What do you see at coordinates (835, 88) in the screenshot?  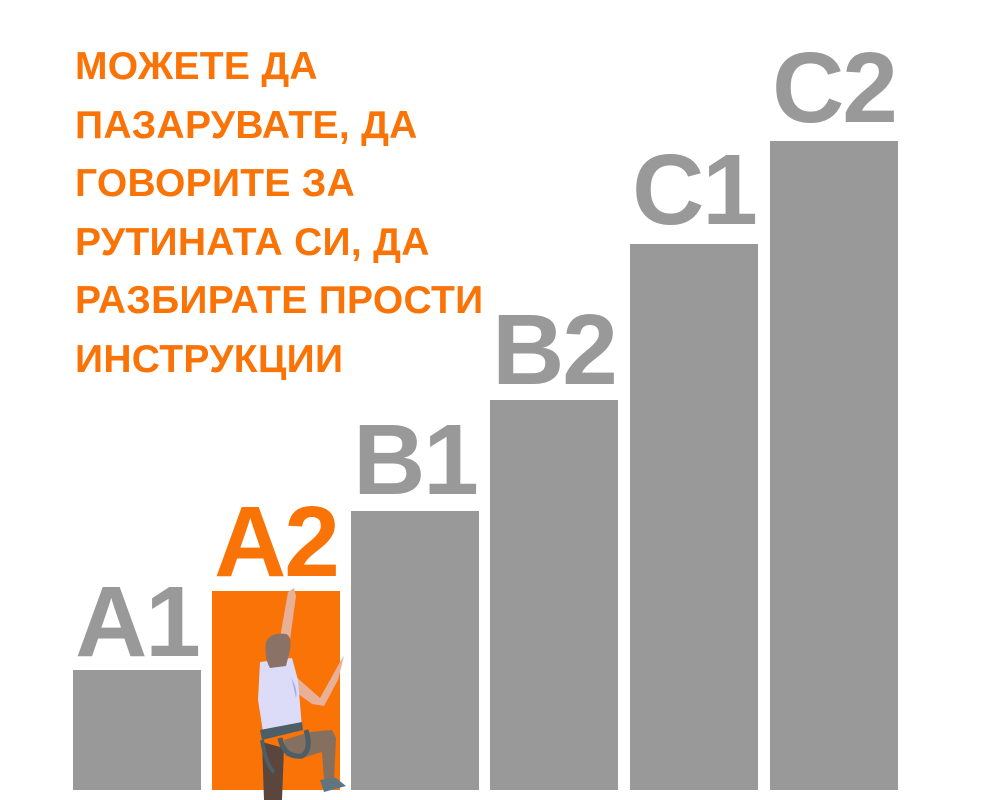 I see `level-label-c2: C2` at bounding box center [835, 88].